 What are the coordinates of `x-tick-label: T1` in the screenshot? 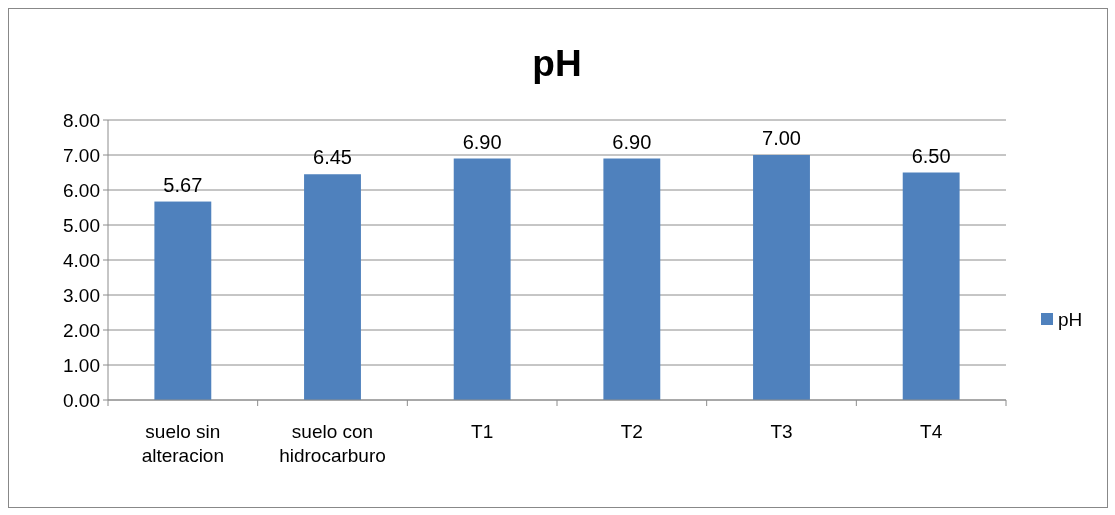 It's located at (482, 431).